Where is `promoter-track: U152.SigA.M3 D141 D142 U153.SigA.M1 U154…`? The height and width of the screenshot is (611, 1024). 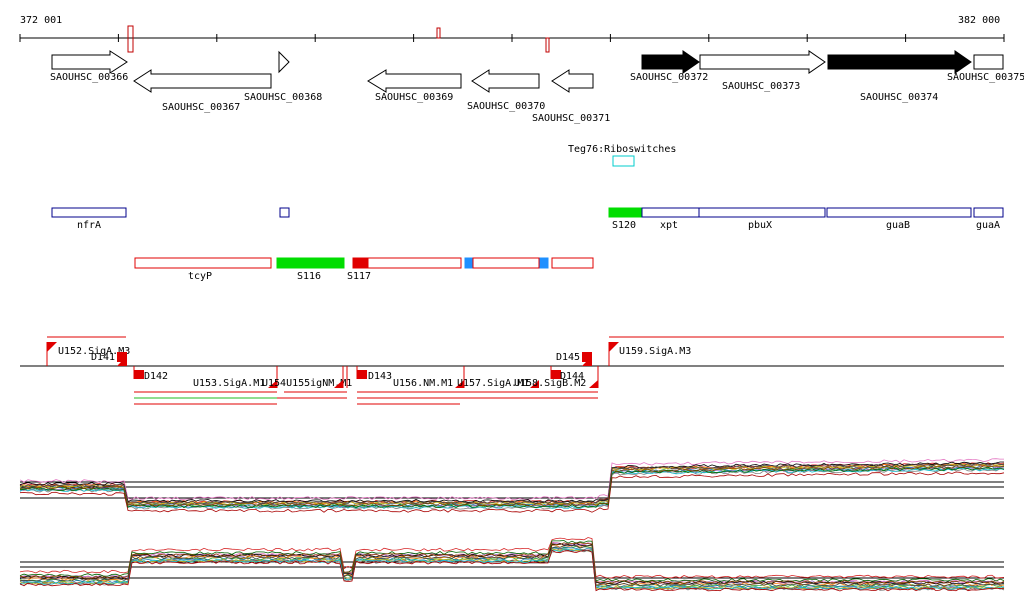 promoter-track: U152.SigA.M3 D141 D142 U153.SigA.M1 U154… is located at coordinates (512, 370).